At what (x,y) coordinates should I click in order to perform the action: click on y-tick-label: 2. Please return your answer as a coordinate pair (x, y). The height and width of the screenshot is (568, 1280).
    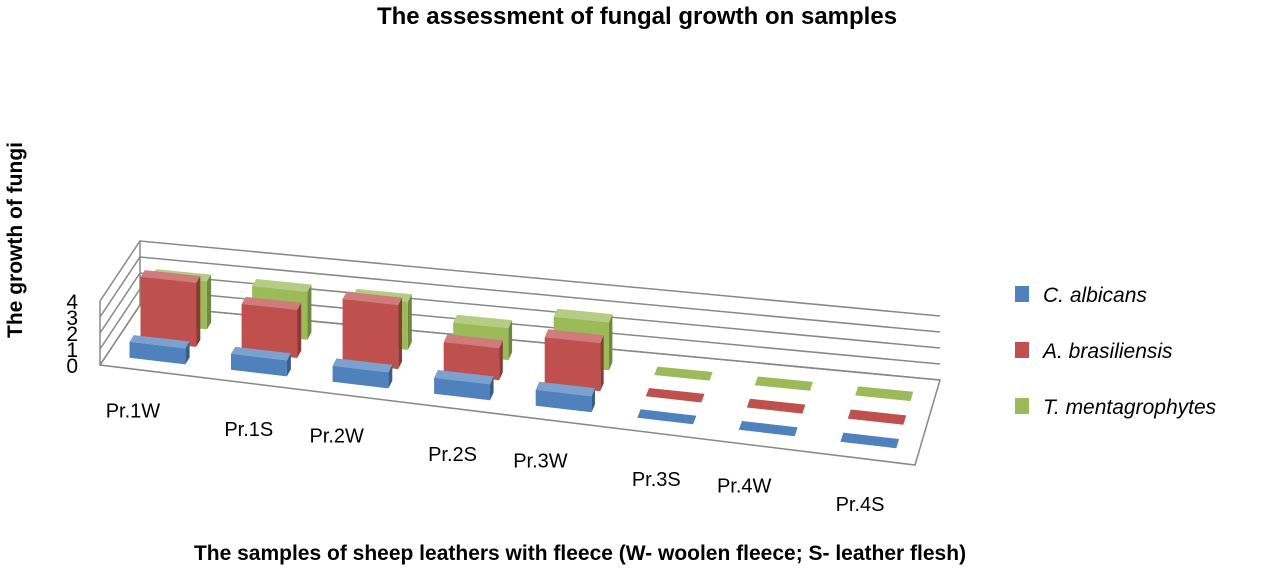
    Looking at the image, I should click on (72, 334).